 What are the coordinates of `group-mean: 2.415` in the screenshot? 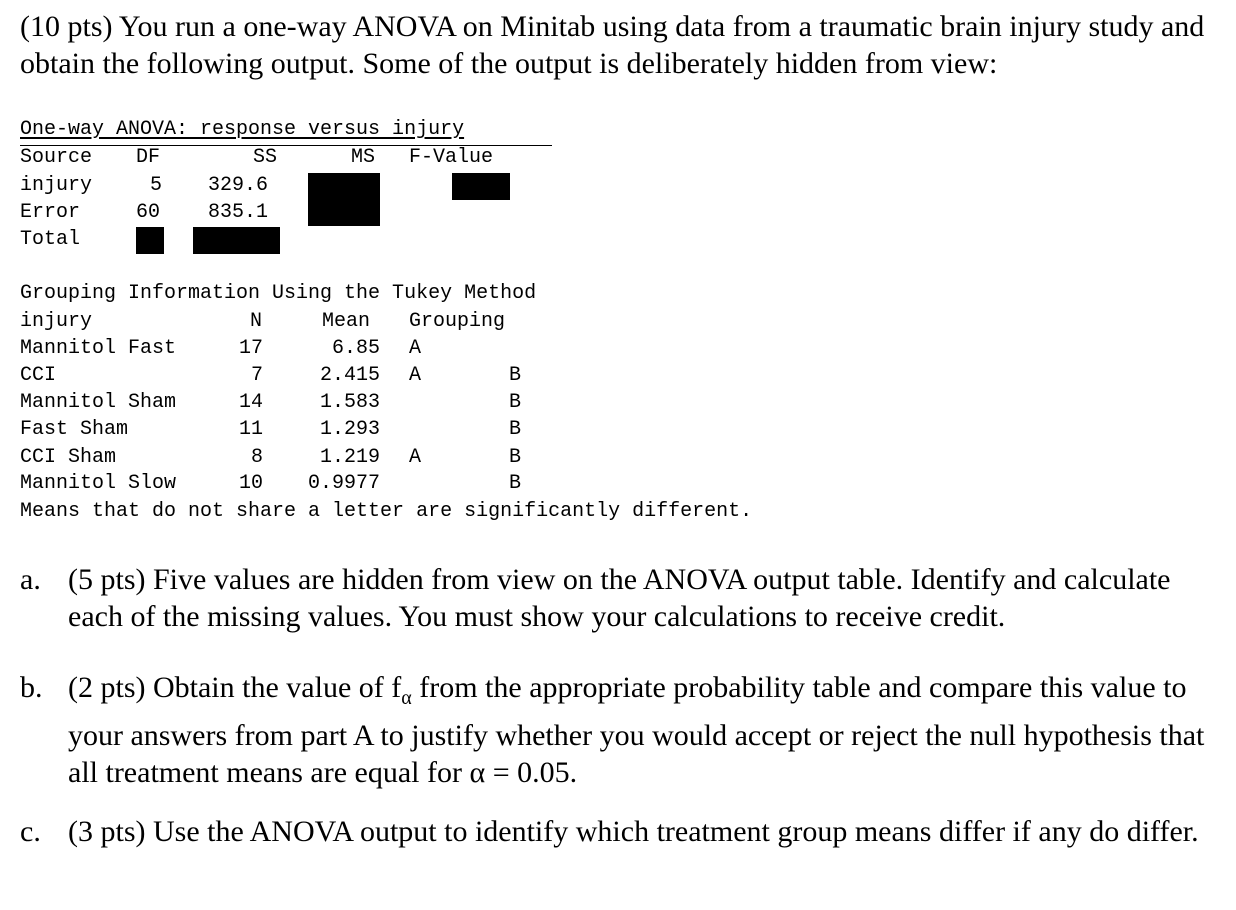 It's located at (349, 375).